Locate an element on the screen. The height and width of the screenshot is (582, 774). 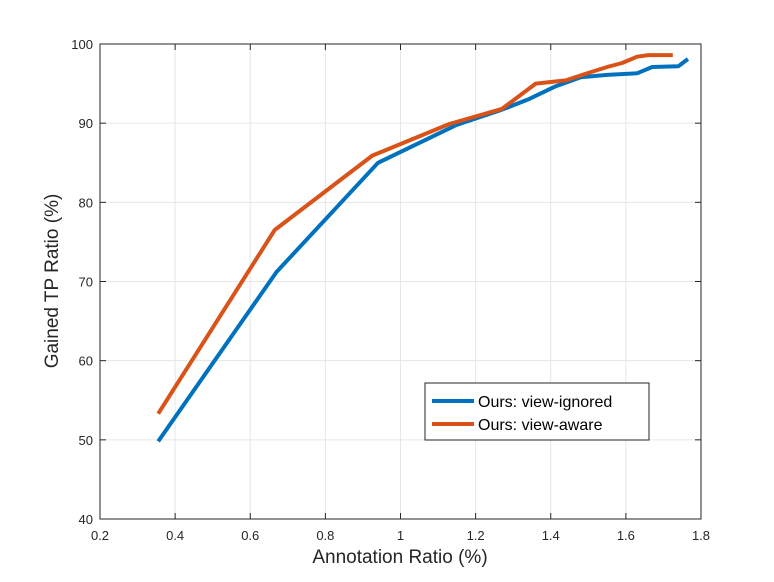
y-tick-label: 70 is located at coordinates (86, 282).